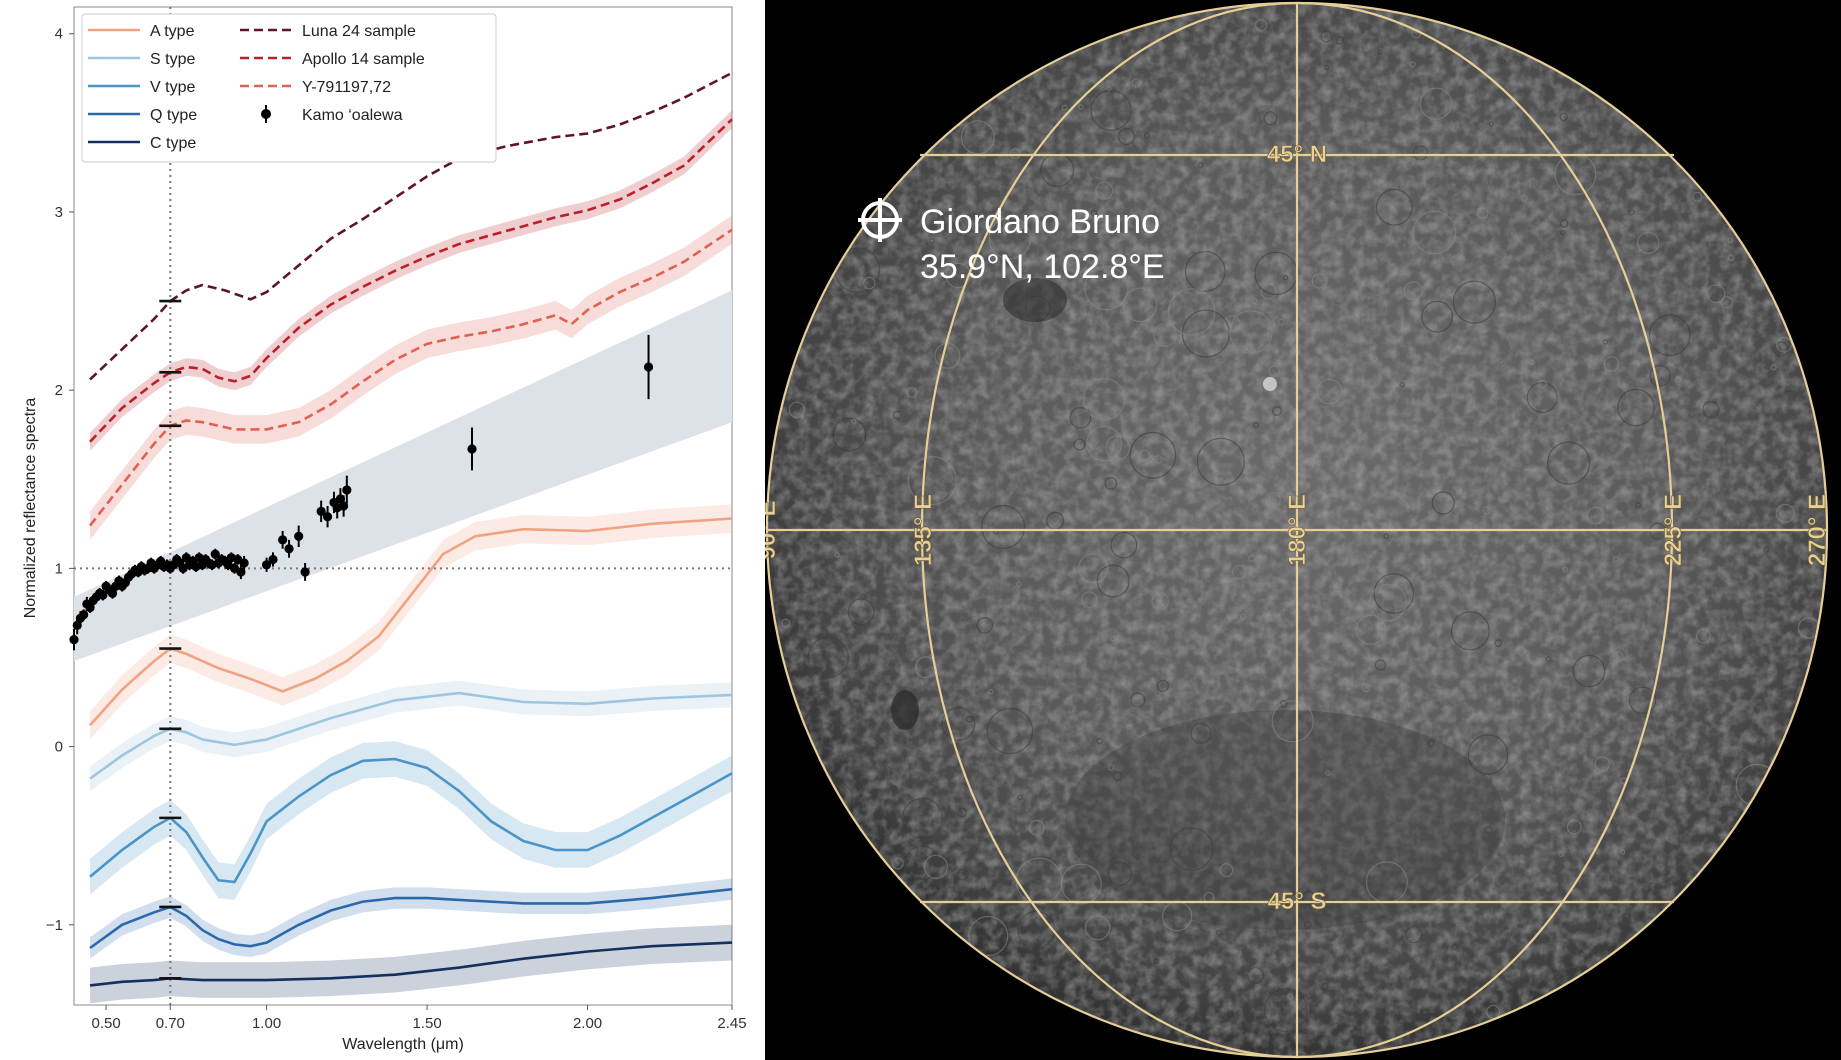 Image resolution: width=1841 pixels, height=1060 pixels. I want to click on x-tick-label: 0.50, so click(105, 1023).